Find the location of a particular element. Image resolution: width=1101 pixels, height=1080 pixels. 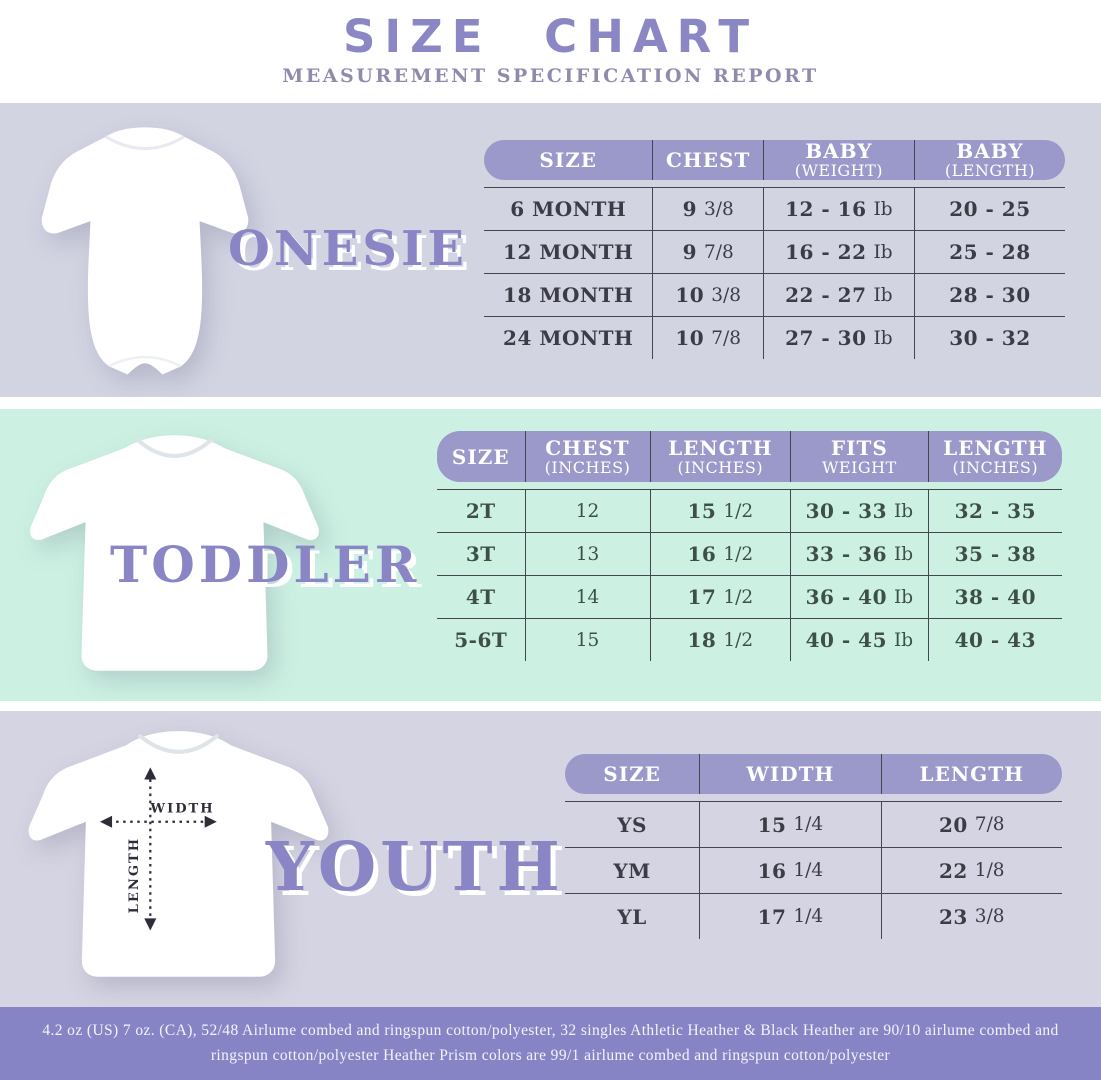

table-cell: 24 MONTH is located at coordinates (568, 337).